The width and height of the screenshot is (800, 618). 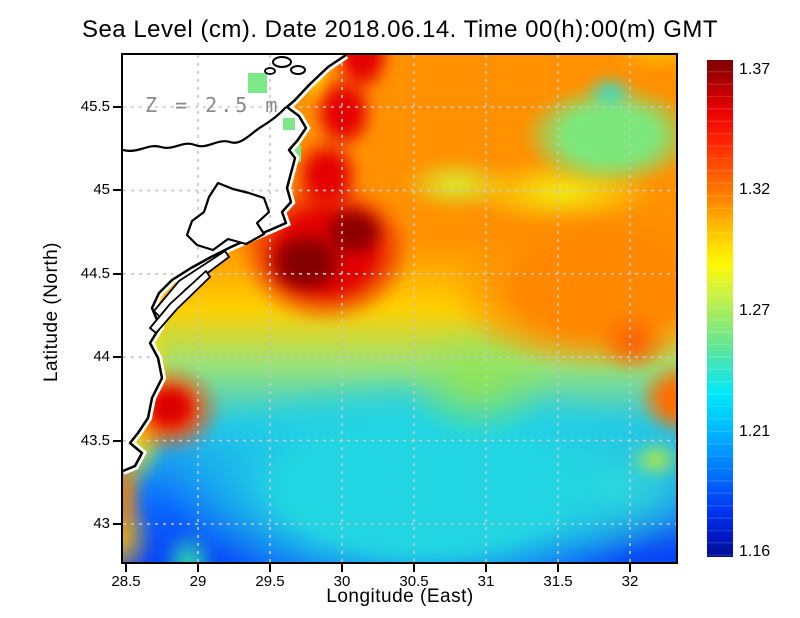 What do you see at coordinates (755, 190) in the screenshot?
I see `colorbar-tick-label: 1.32` at bounding box center [755, 190].